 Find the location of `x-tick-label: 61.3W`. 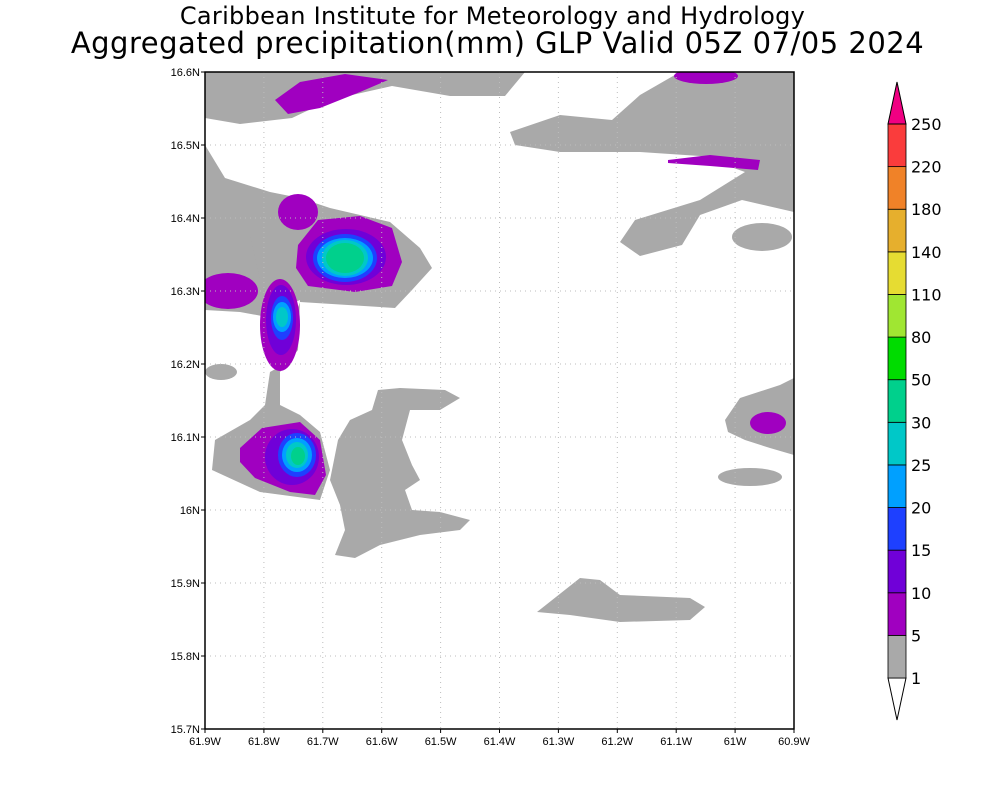

x-tick-label: 61.3W is located at coordinates (559, 742).